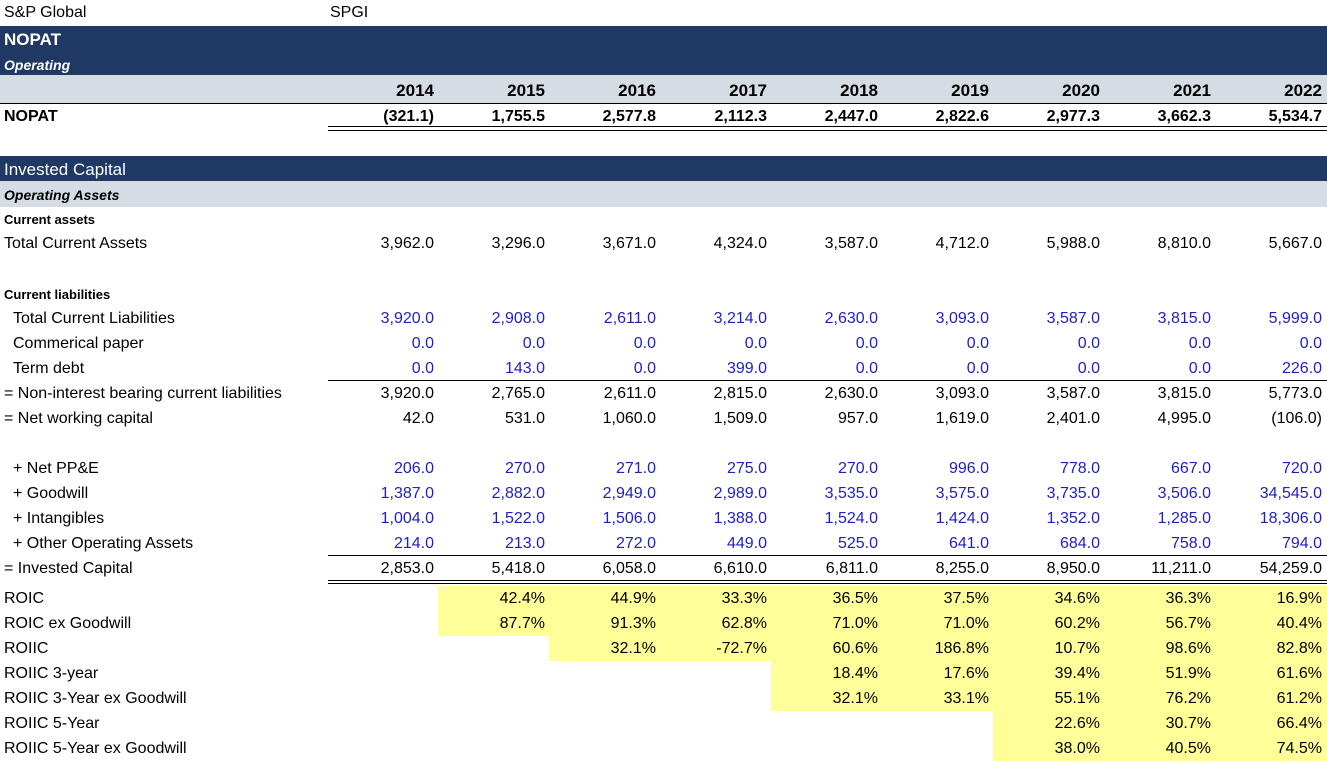  What do you see at coordinates (962, 243) in the screenshot?
I see `total-current-assets-row-cell: 4,712.0` at bounding box center [962, 243].